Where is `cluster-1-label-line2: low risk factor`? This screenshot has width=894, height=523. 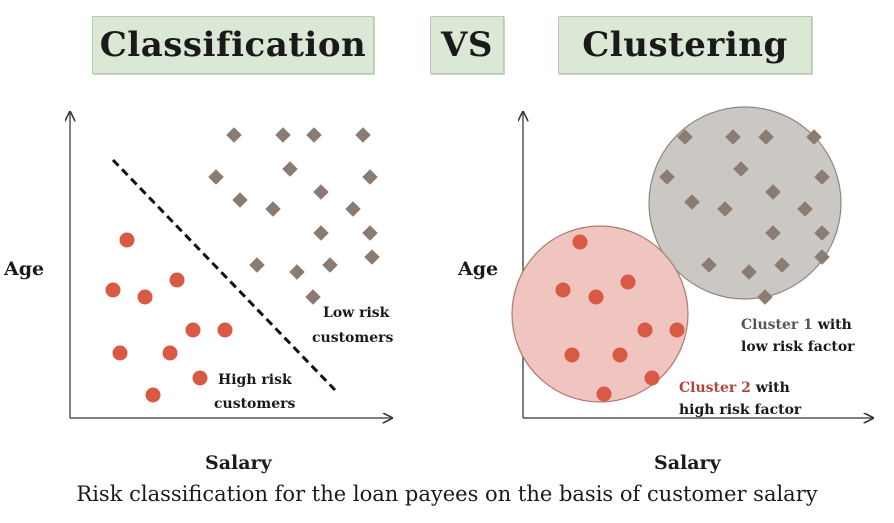 cluster-1-label-line2: low risk factor is located at coordinates (798, 347).